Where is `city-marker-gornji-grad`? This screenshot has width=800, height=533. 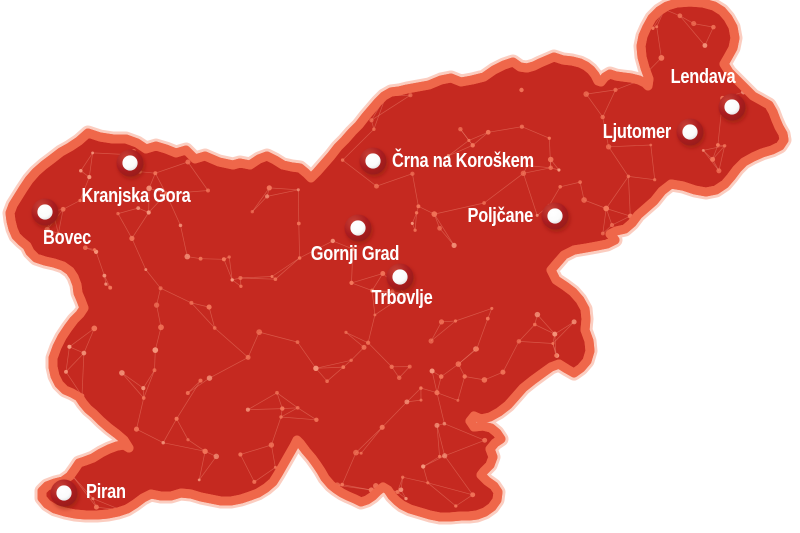
city-marker-gornji-grad is located at coordinates (358, 228).